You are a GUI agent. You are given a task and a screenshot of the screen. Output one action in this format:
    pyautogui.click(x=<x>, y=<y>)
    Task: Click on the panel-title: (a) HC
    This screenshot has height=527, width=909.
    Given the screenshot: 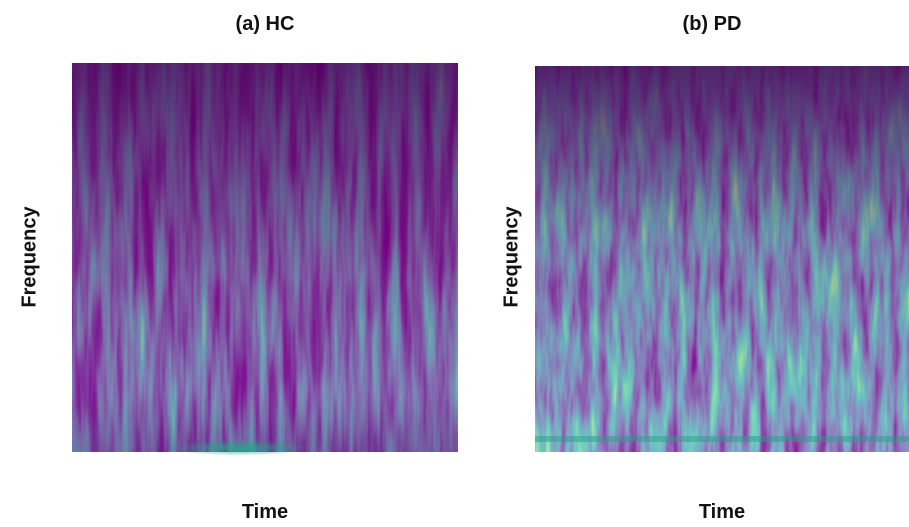 What is the action you would take?
    pyautogui.click(x=265, y=24)
    